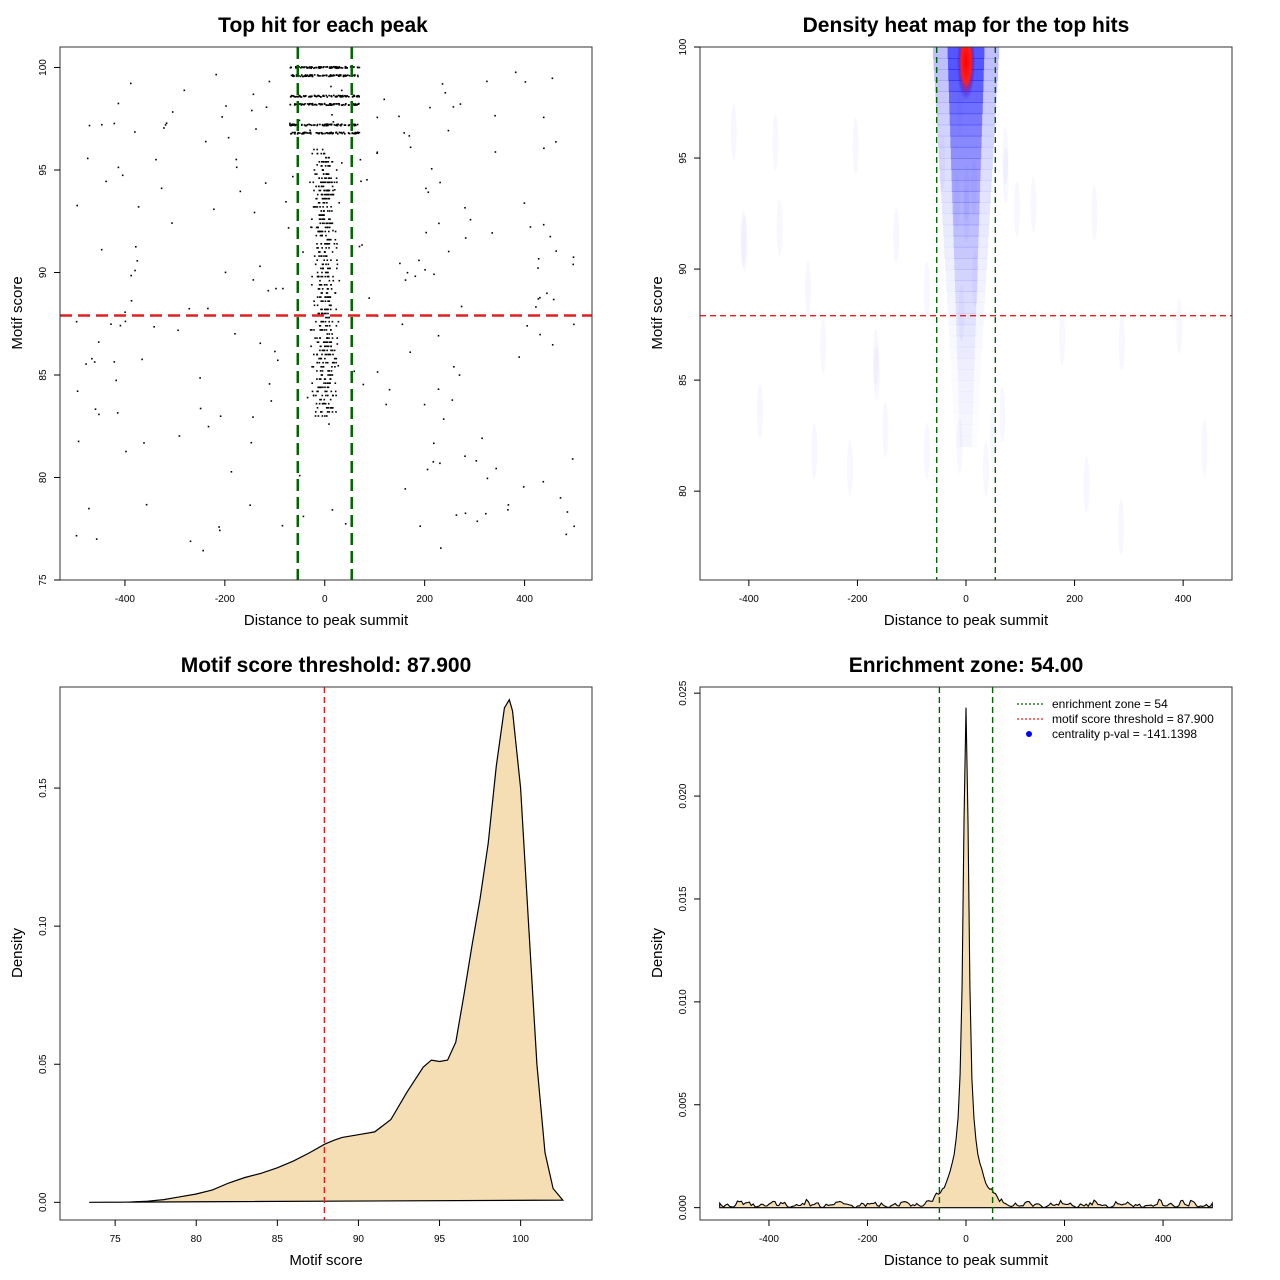 The width and height of the screenshot is (1280, 1280). Describe the element at coordinates (1183, 599) in the screenshot. I see `heatmap-x-tick-label-4: 400` at that location.